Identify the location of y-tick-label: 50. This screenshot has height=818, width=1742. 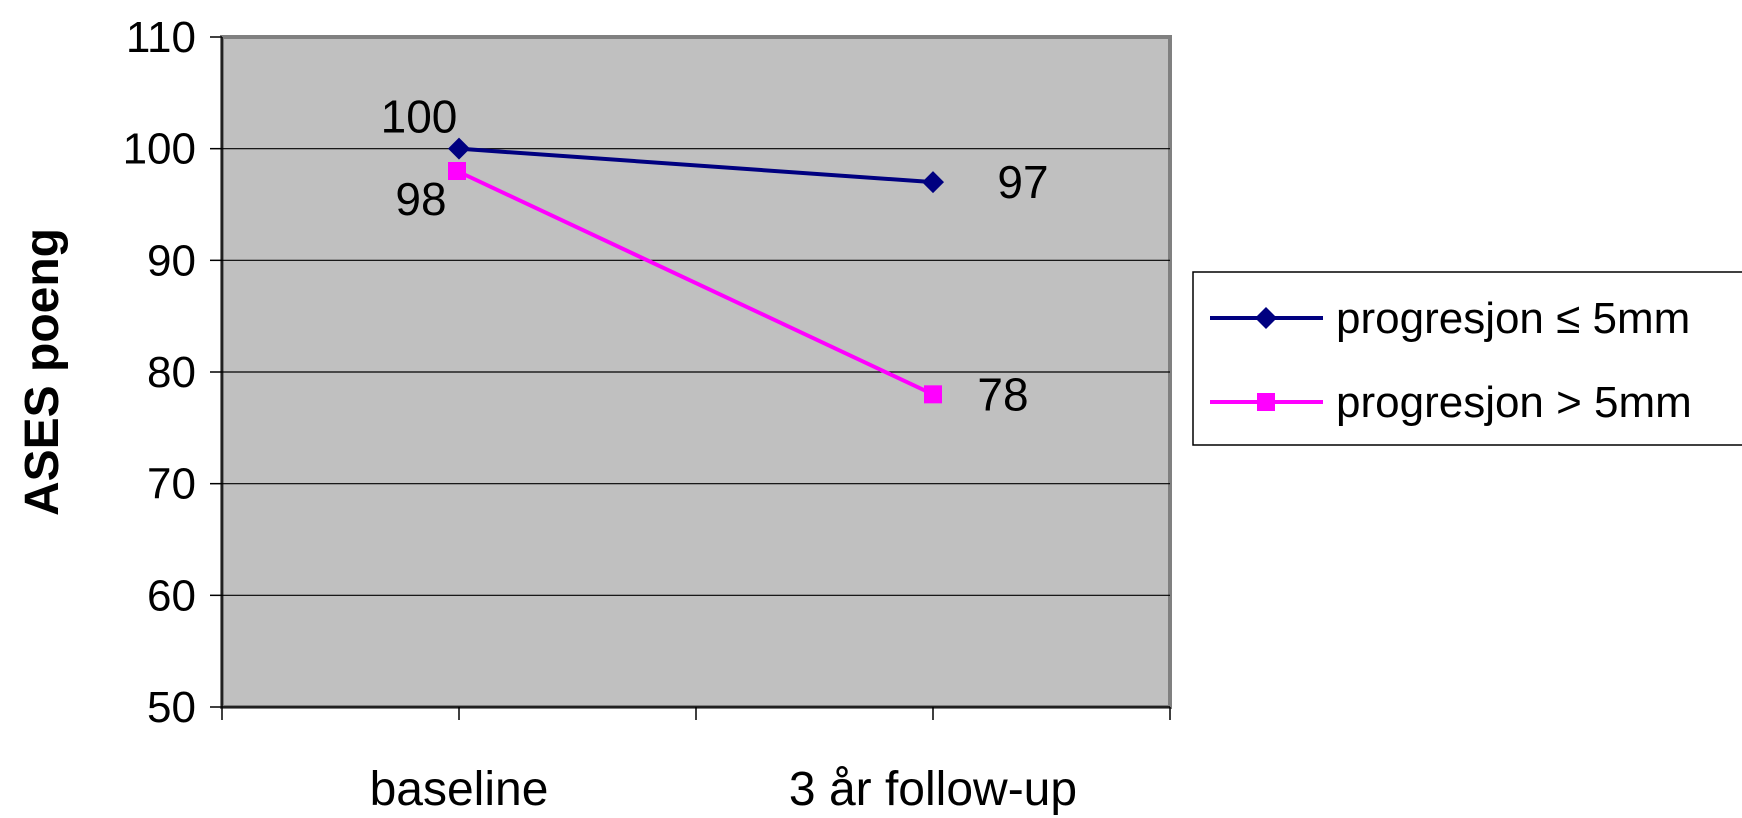
(171, 707).